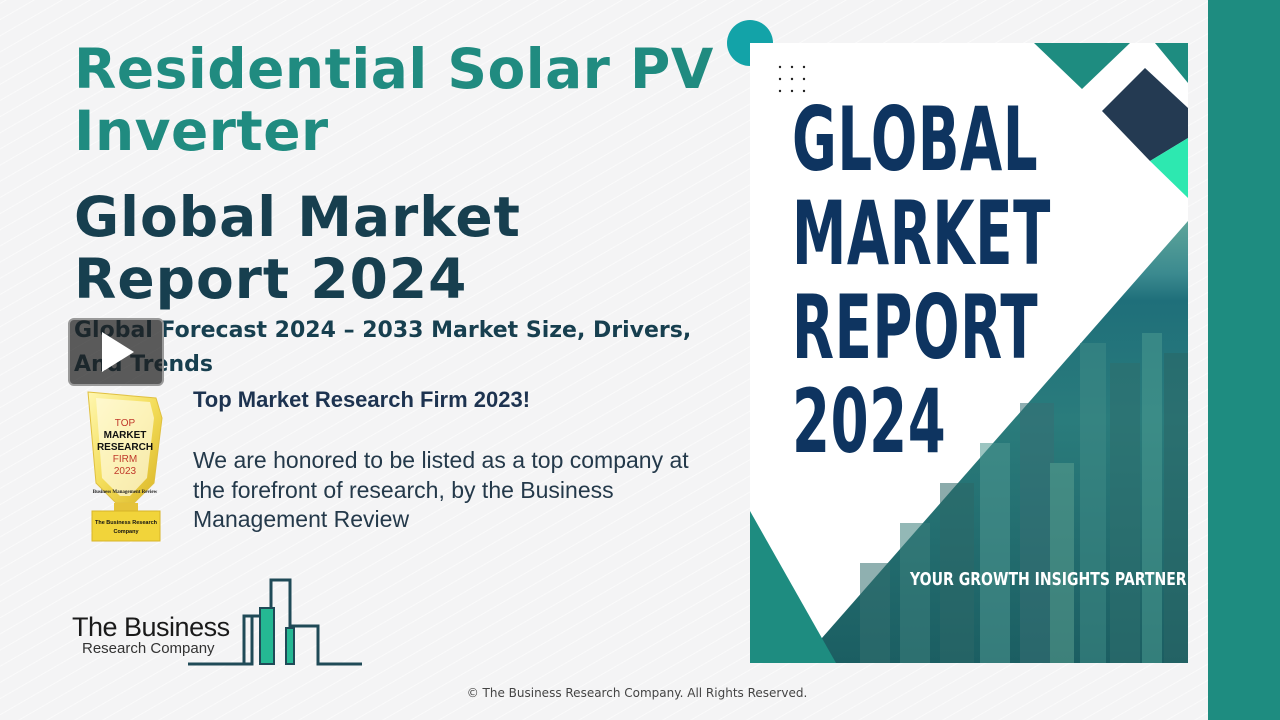 This screenshot has width=1280, height=720. Describe the element at coordinates (297, 248) in the screenshot. I see `report-title: Global Market Report 2024` at that location.